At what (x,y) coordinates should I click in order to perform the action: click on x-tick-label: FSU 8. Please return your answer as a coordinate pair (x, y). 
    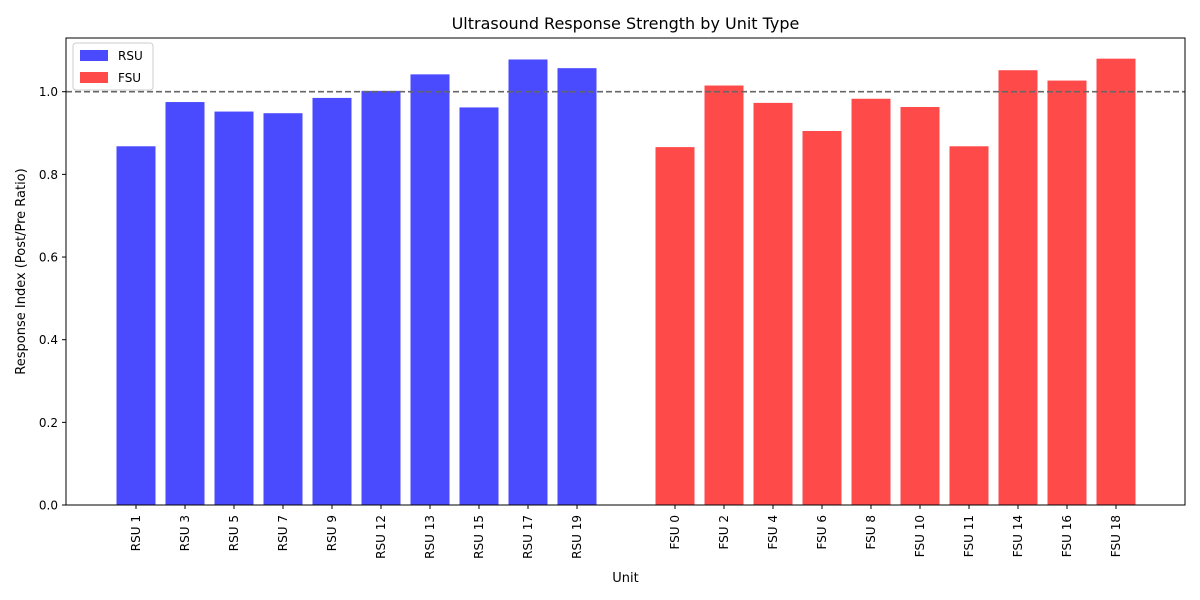
    Looking at the image, I should click on (871, 532).